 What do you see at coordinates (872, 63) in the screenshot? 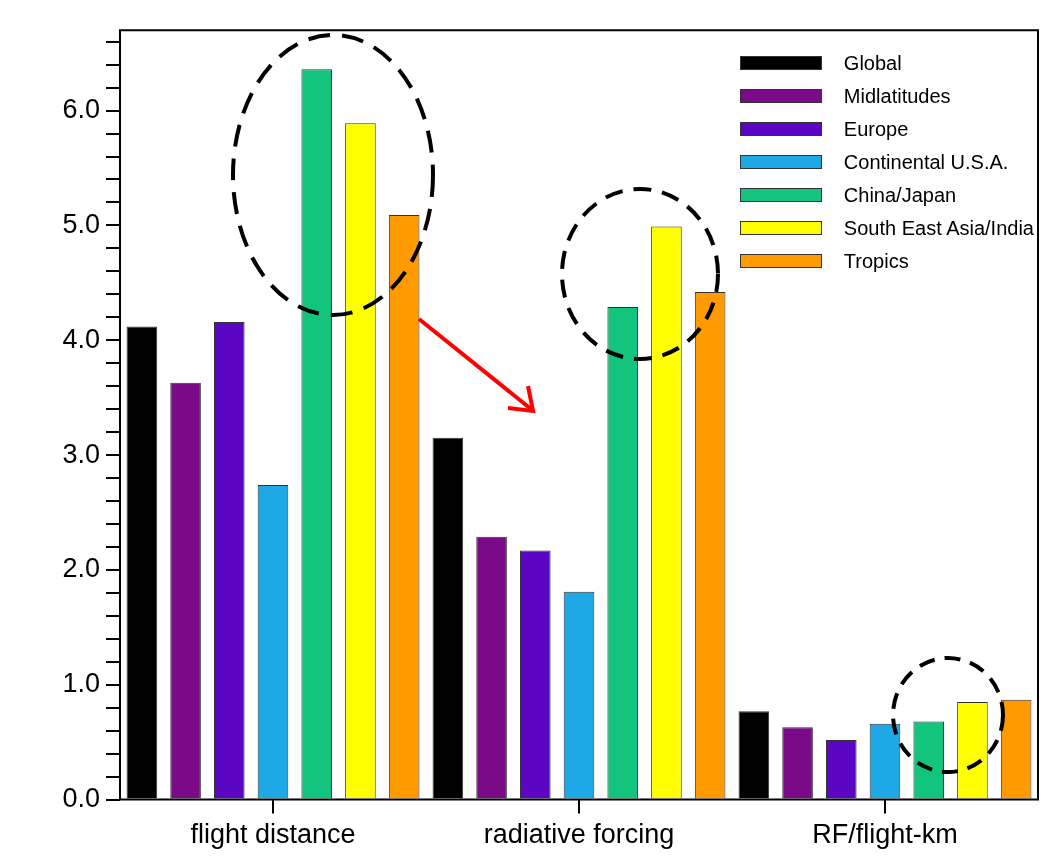
I see `legend-label: Global` at bounding box center [872, 63].